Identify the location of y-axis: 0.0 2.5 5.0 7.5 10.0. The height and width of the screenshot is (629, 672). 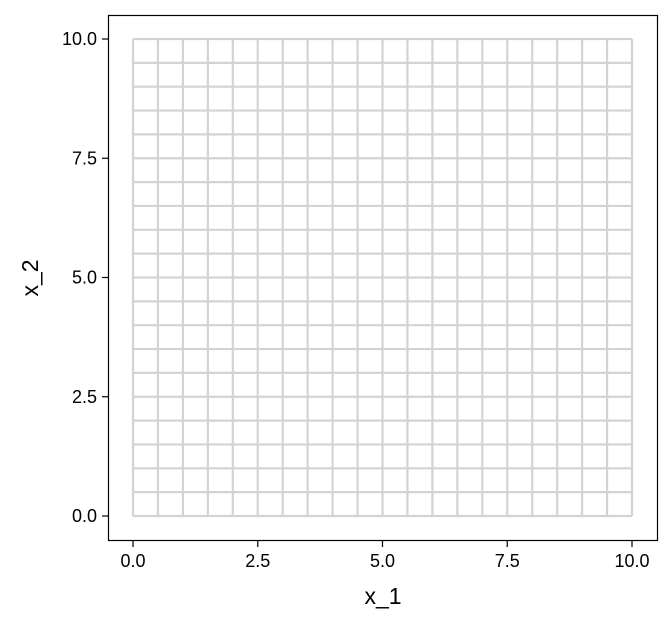
(85, 277).